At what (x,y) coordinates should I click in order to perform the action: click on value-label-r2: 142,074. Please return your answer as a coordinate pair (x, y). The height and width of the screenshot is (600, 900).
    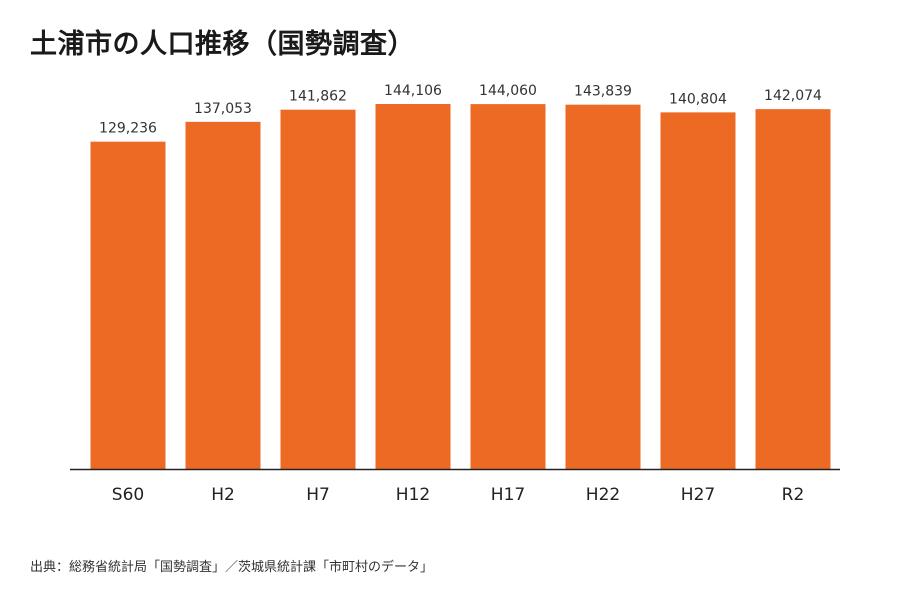
    Looking at the image, I should click on (793, 96).